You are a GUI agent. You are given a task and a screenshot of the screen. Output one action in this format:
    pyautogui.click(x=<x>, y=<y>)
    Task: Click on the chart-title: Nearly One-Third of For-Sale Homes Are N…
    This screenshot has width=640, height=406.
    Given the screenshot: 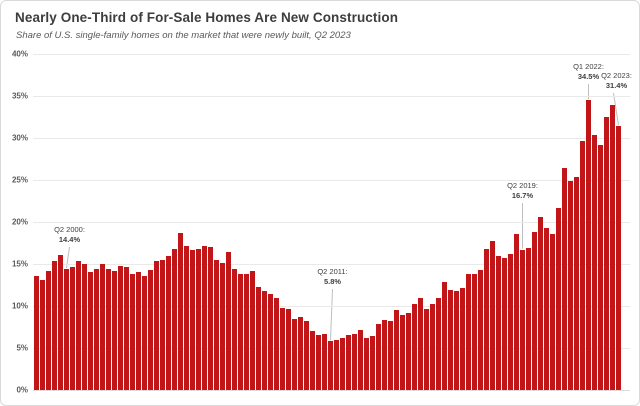 What is the action you would take?
    pyautogui.click(x=207, y=17)
    